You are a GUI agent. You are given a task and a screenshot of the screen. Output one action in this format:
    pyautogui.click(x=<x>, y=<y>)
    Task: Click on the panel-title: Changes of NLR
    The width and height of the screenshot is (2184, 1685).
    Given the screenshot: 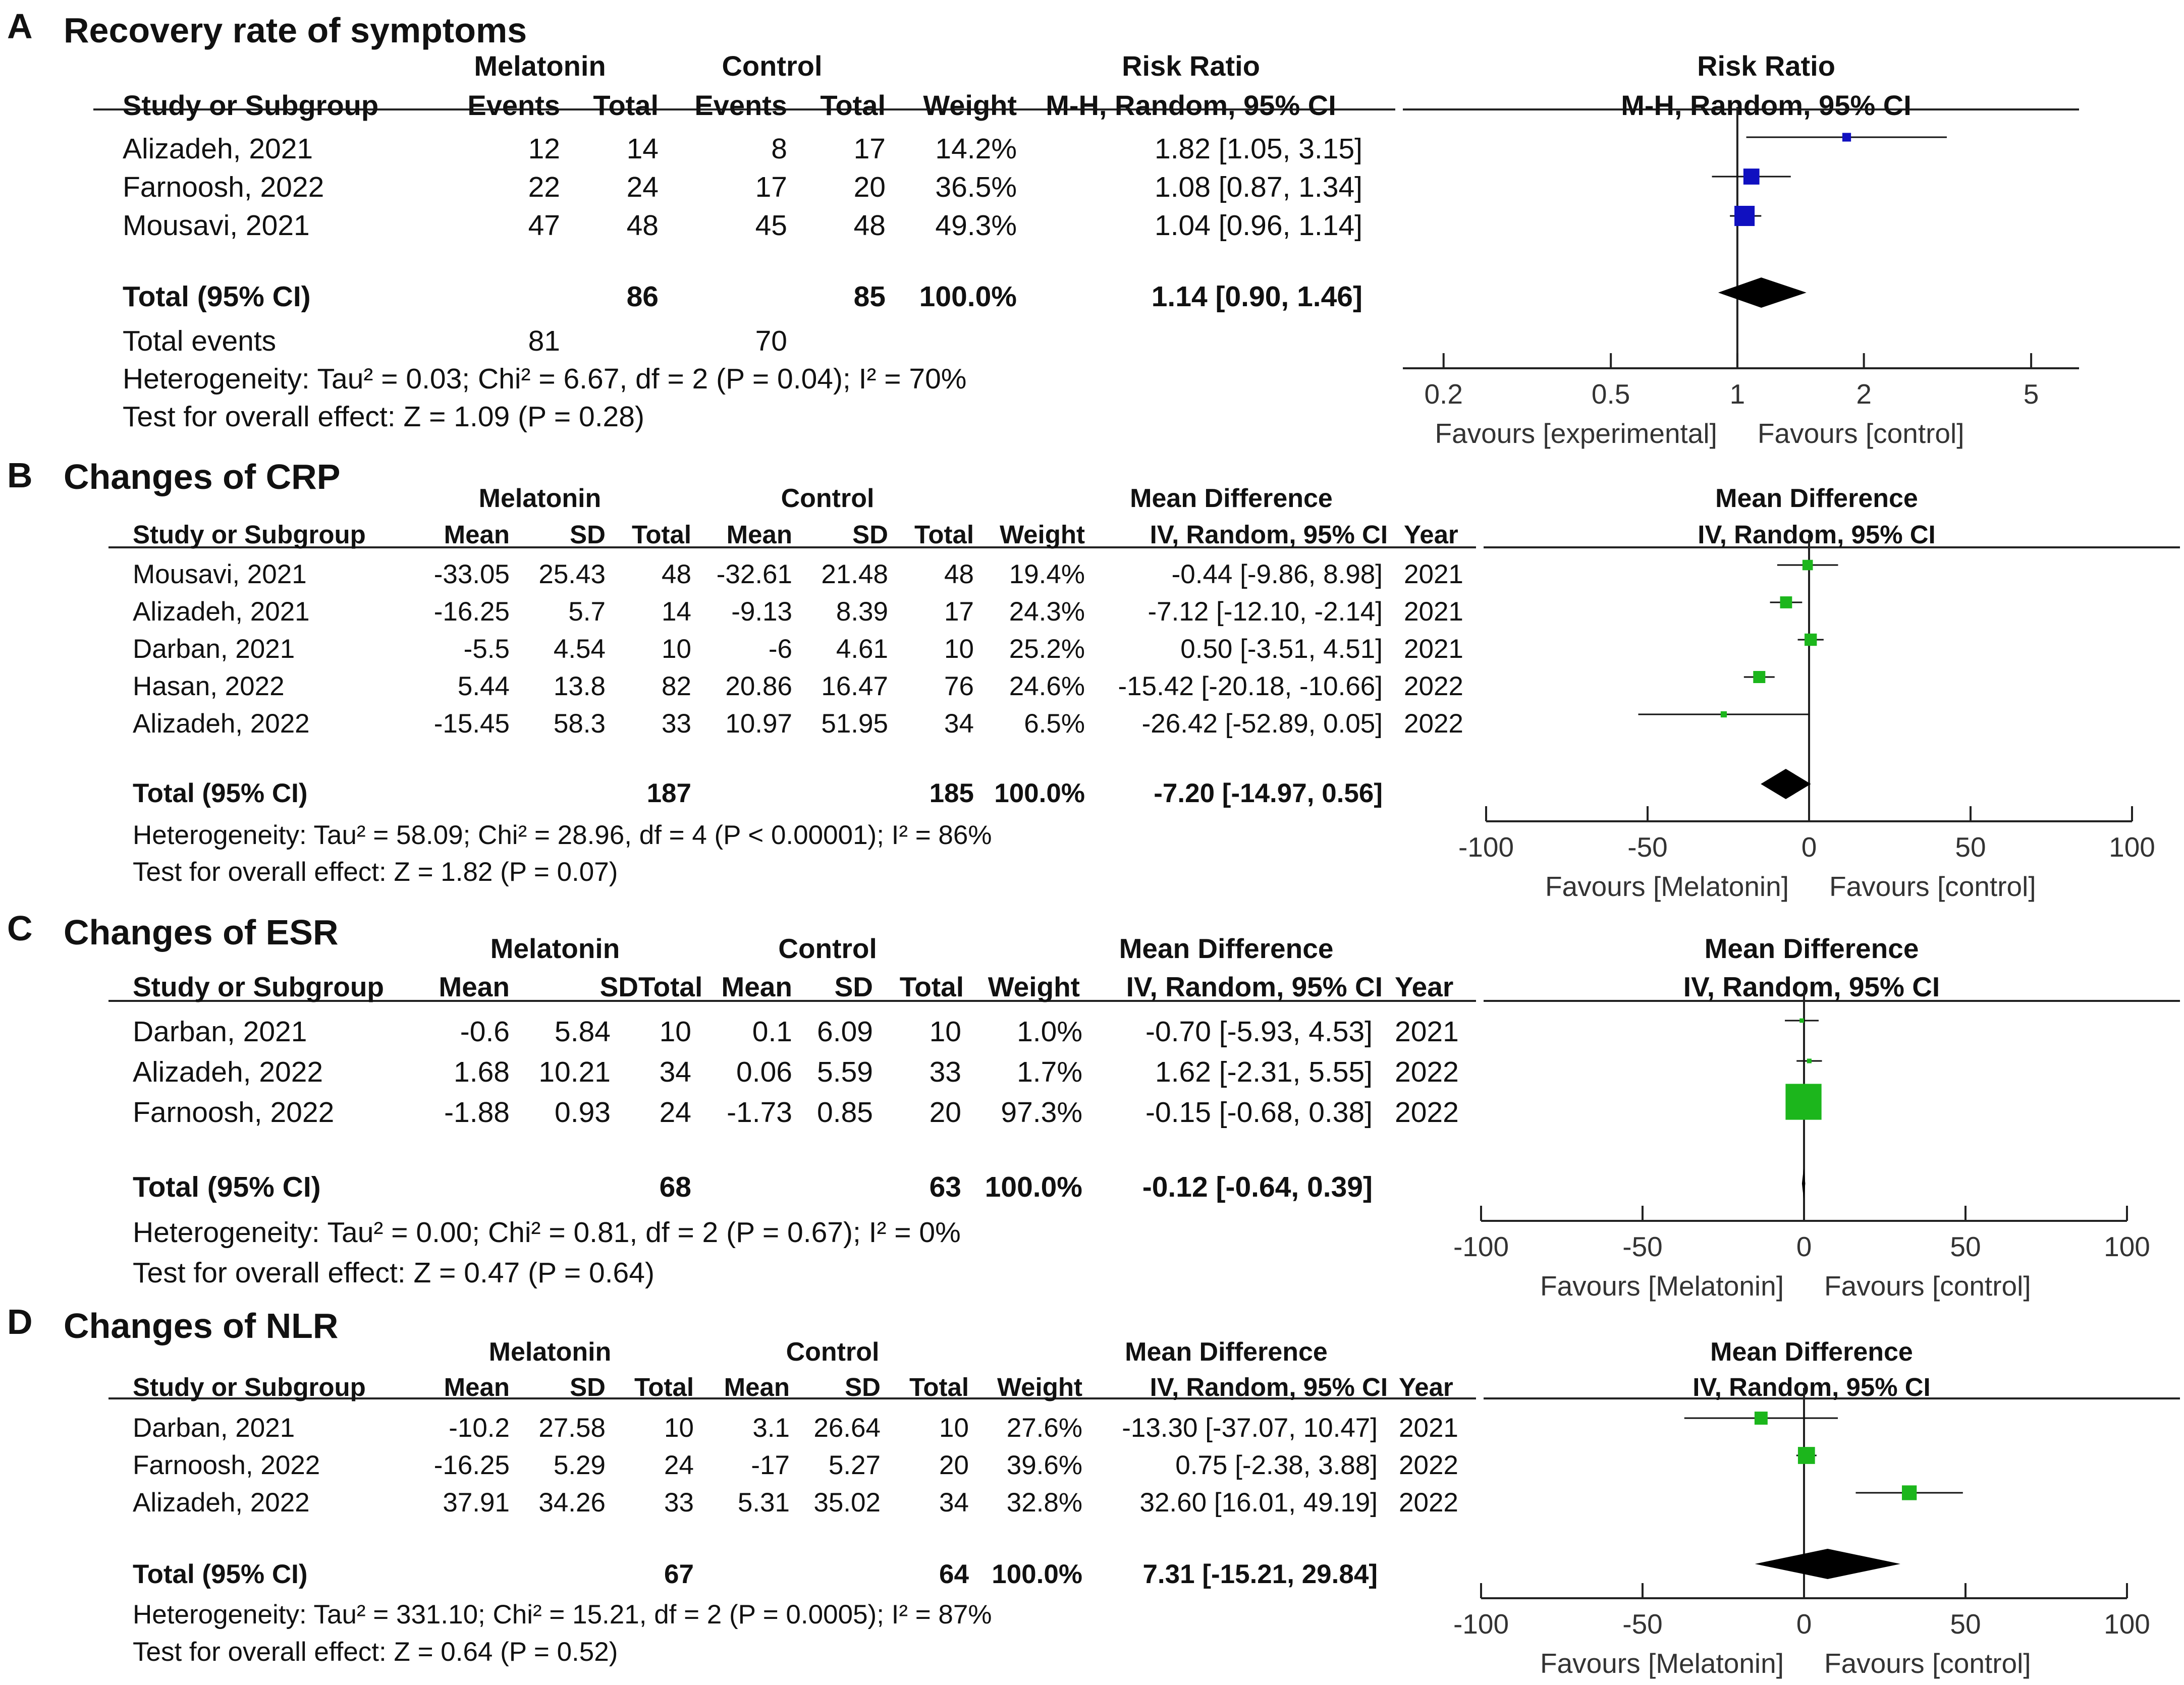 What is the action you would take?
    pyautogui.click(x=201, y=1325)
    